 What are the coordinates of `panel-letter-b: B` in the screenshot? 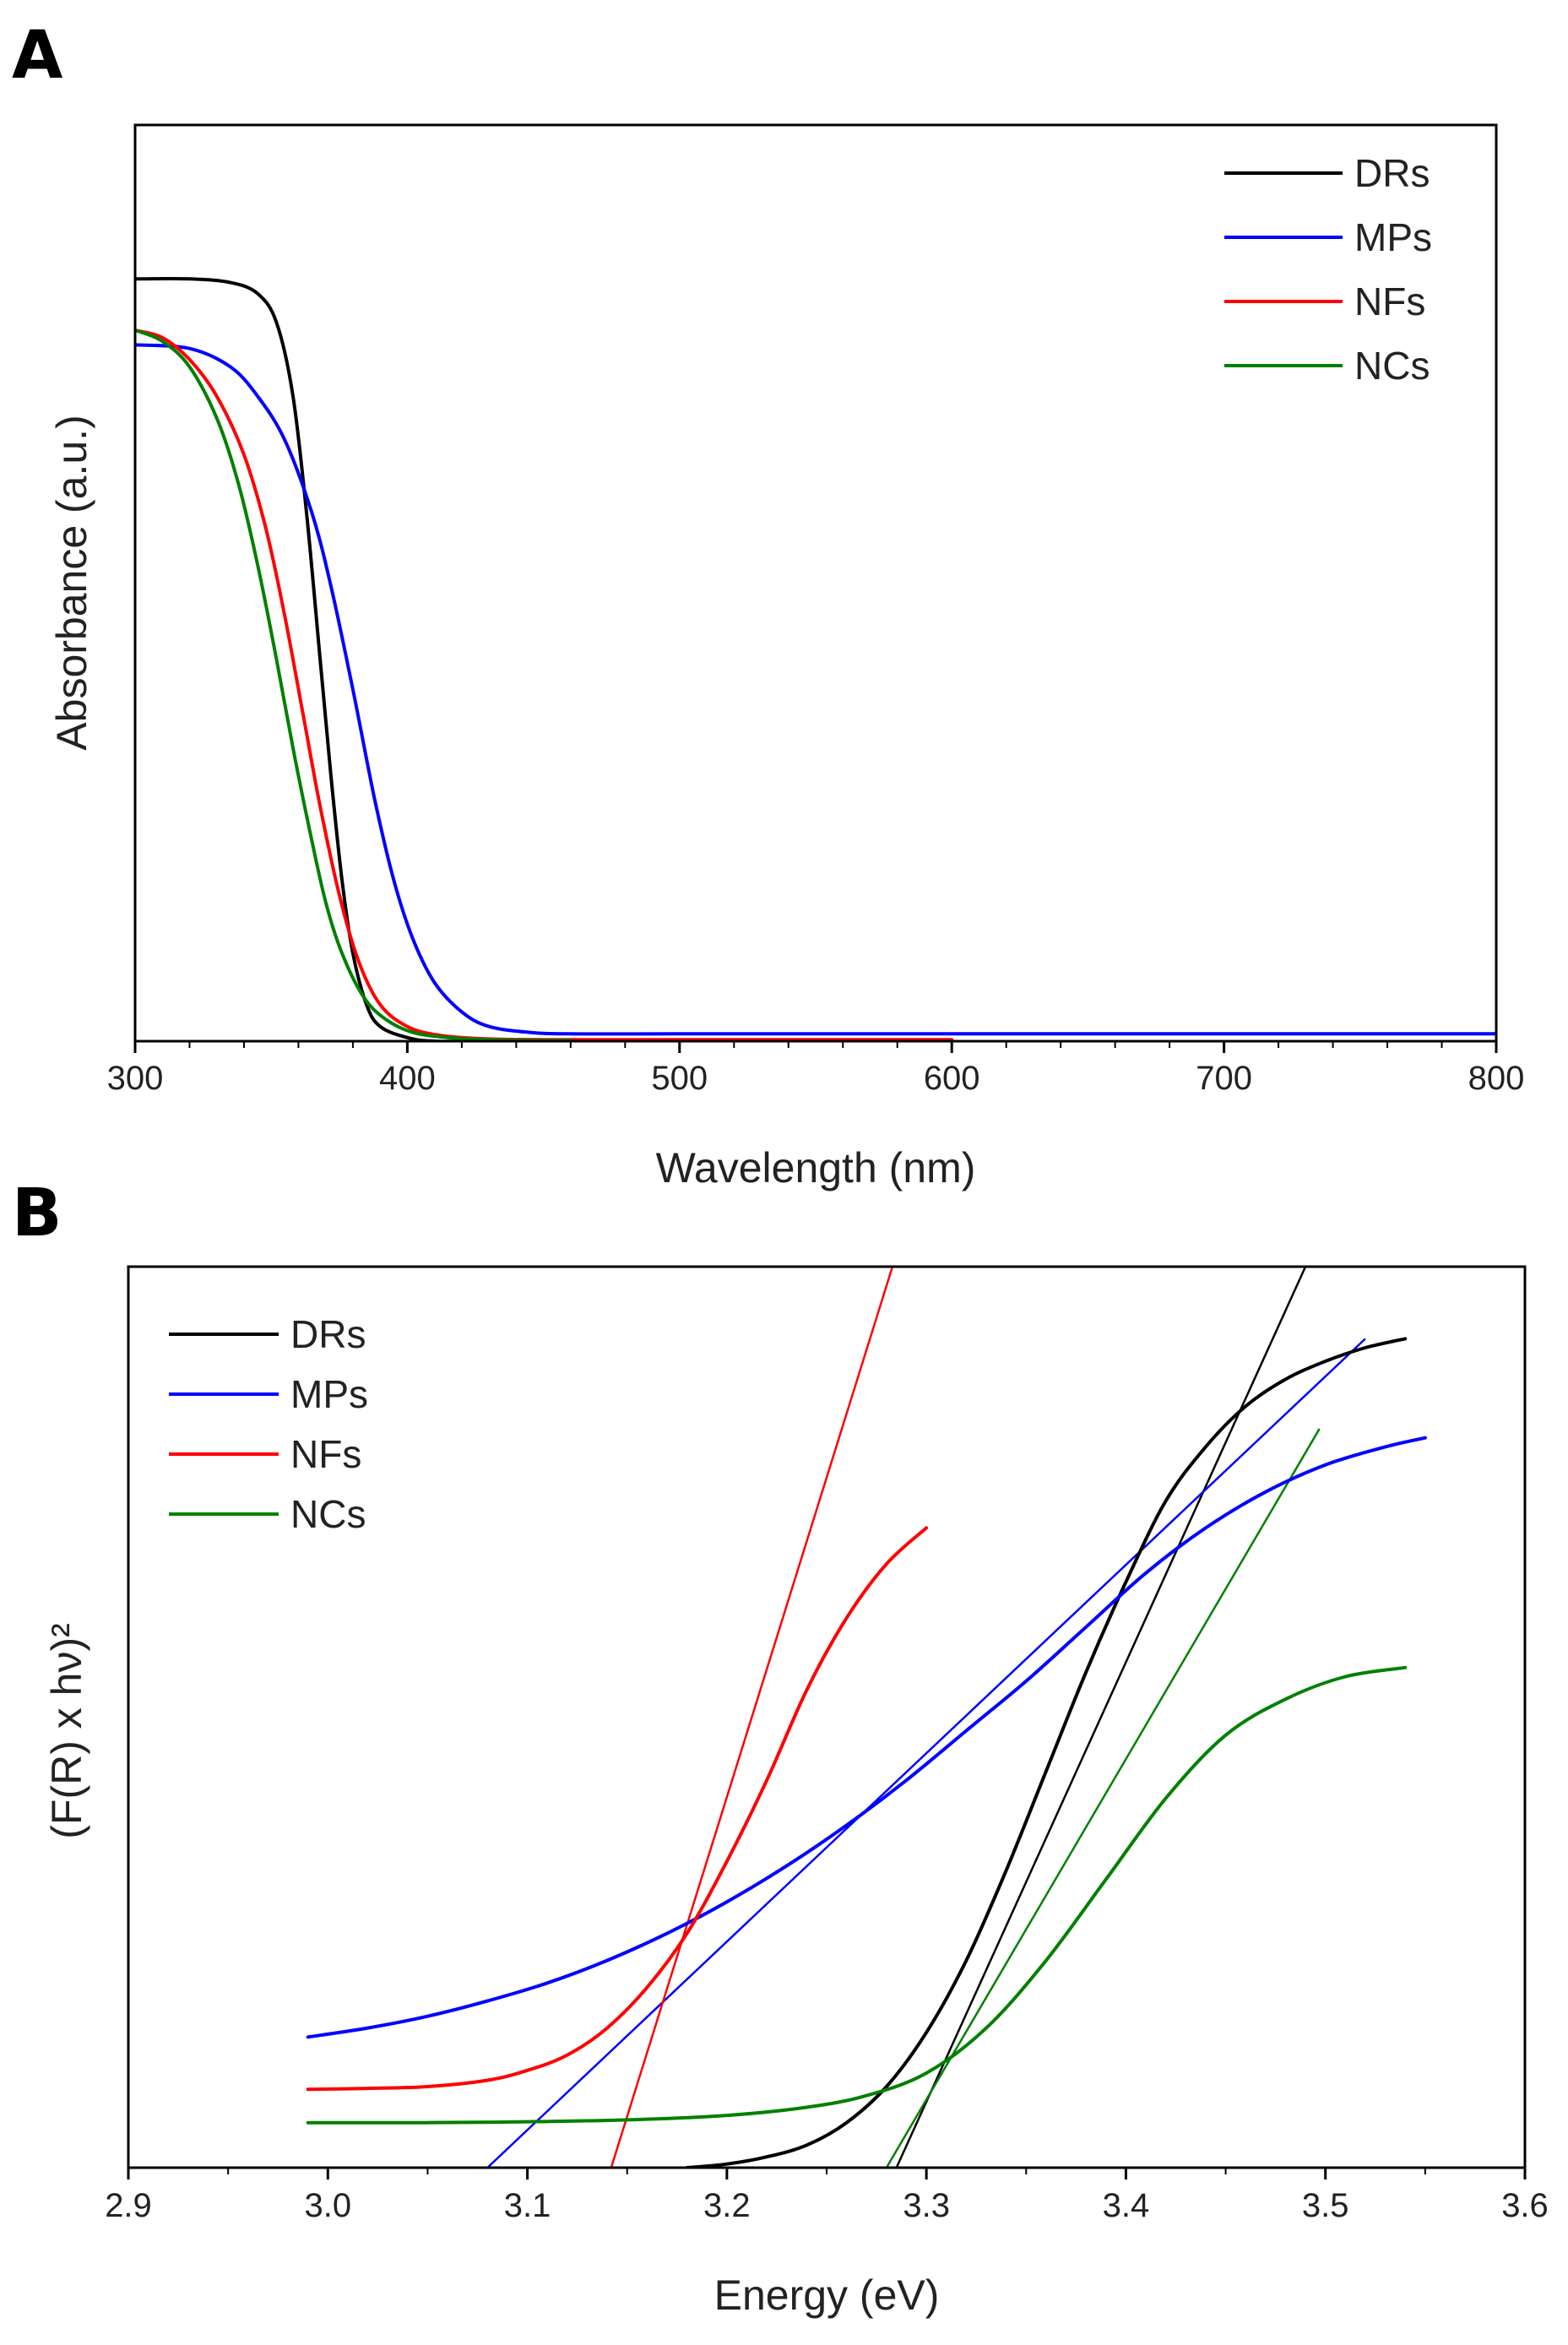 It's located at (37, 1213).